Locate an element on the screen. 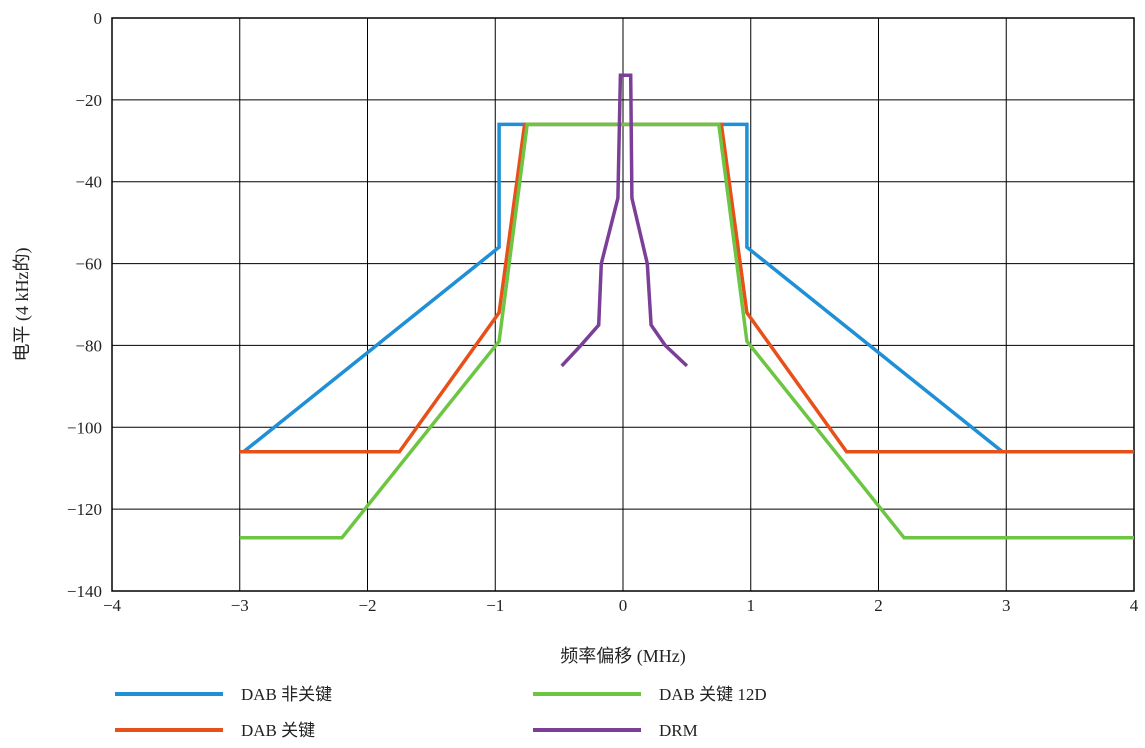 The width and height of the screenshot is (1145, 748). x-tick-label: 0 is located at coordinates (623, 605).